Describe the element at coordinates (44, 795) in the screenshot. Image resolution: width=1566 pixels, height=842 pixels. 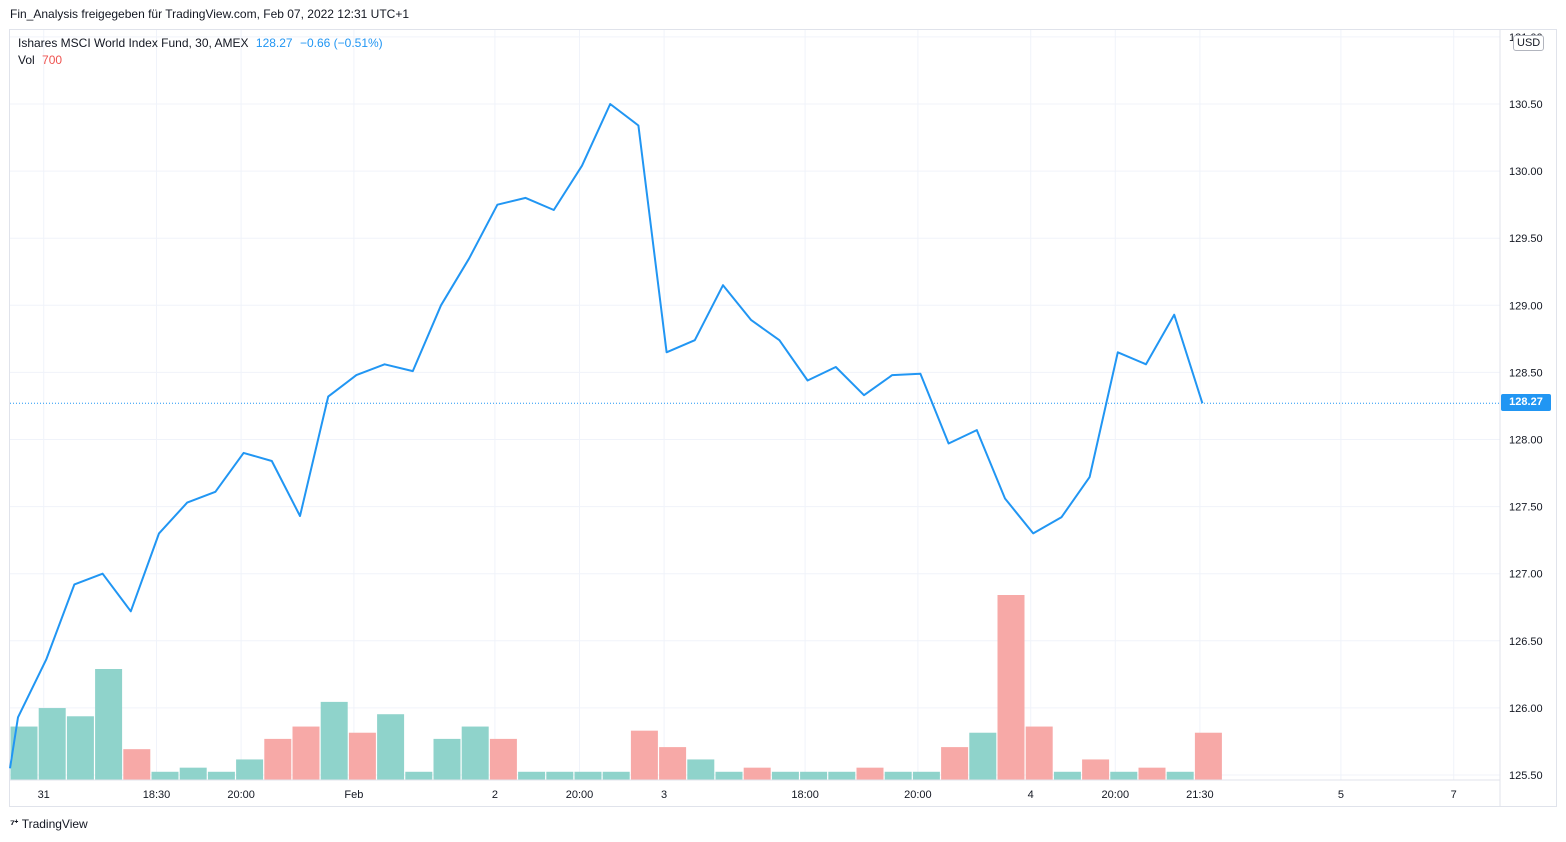
I see `time-tick-label: 31` at that location.